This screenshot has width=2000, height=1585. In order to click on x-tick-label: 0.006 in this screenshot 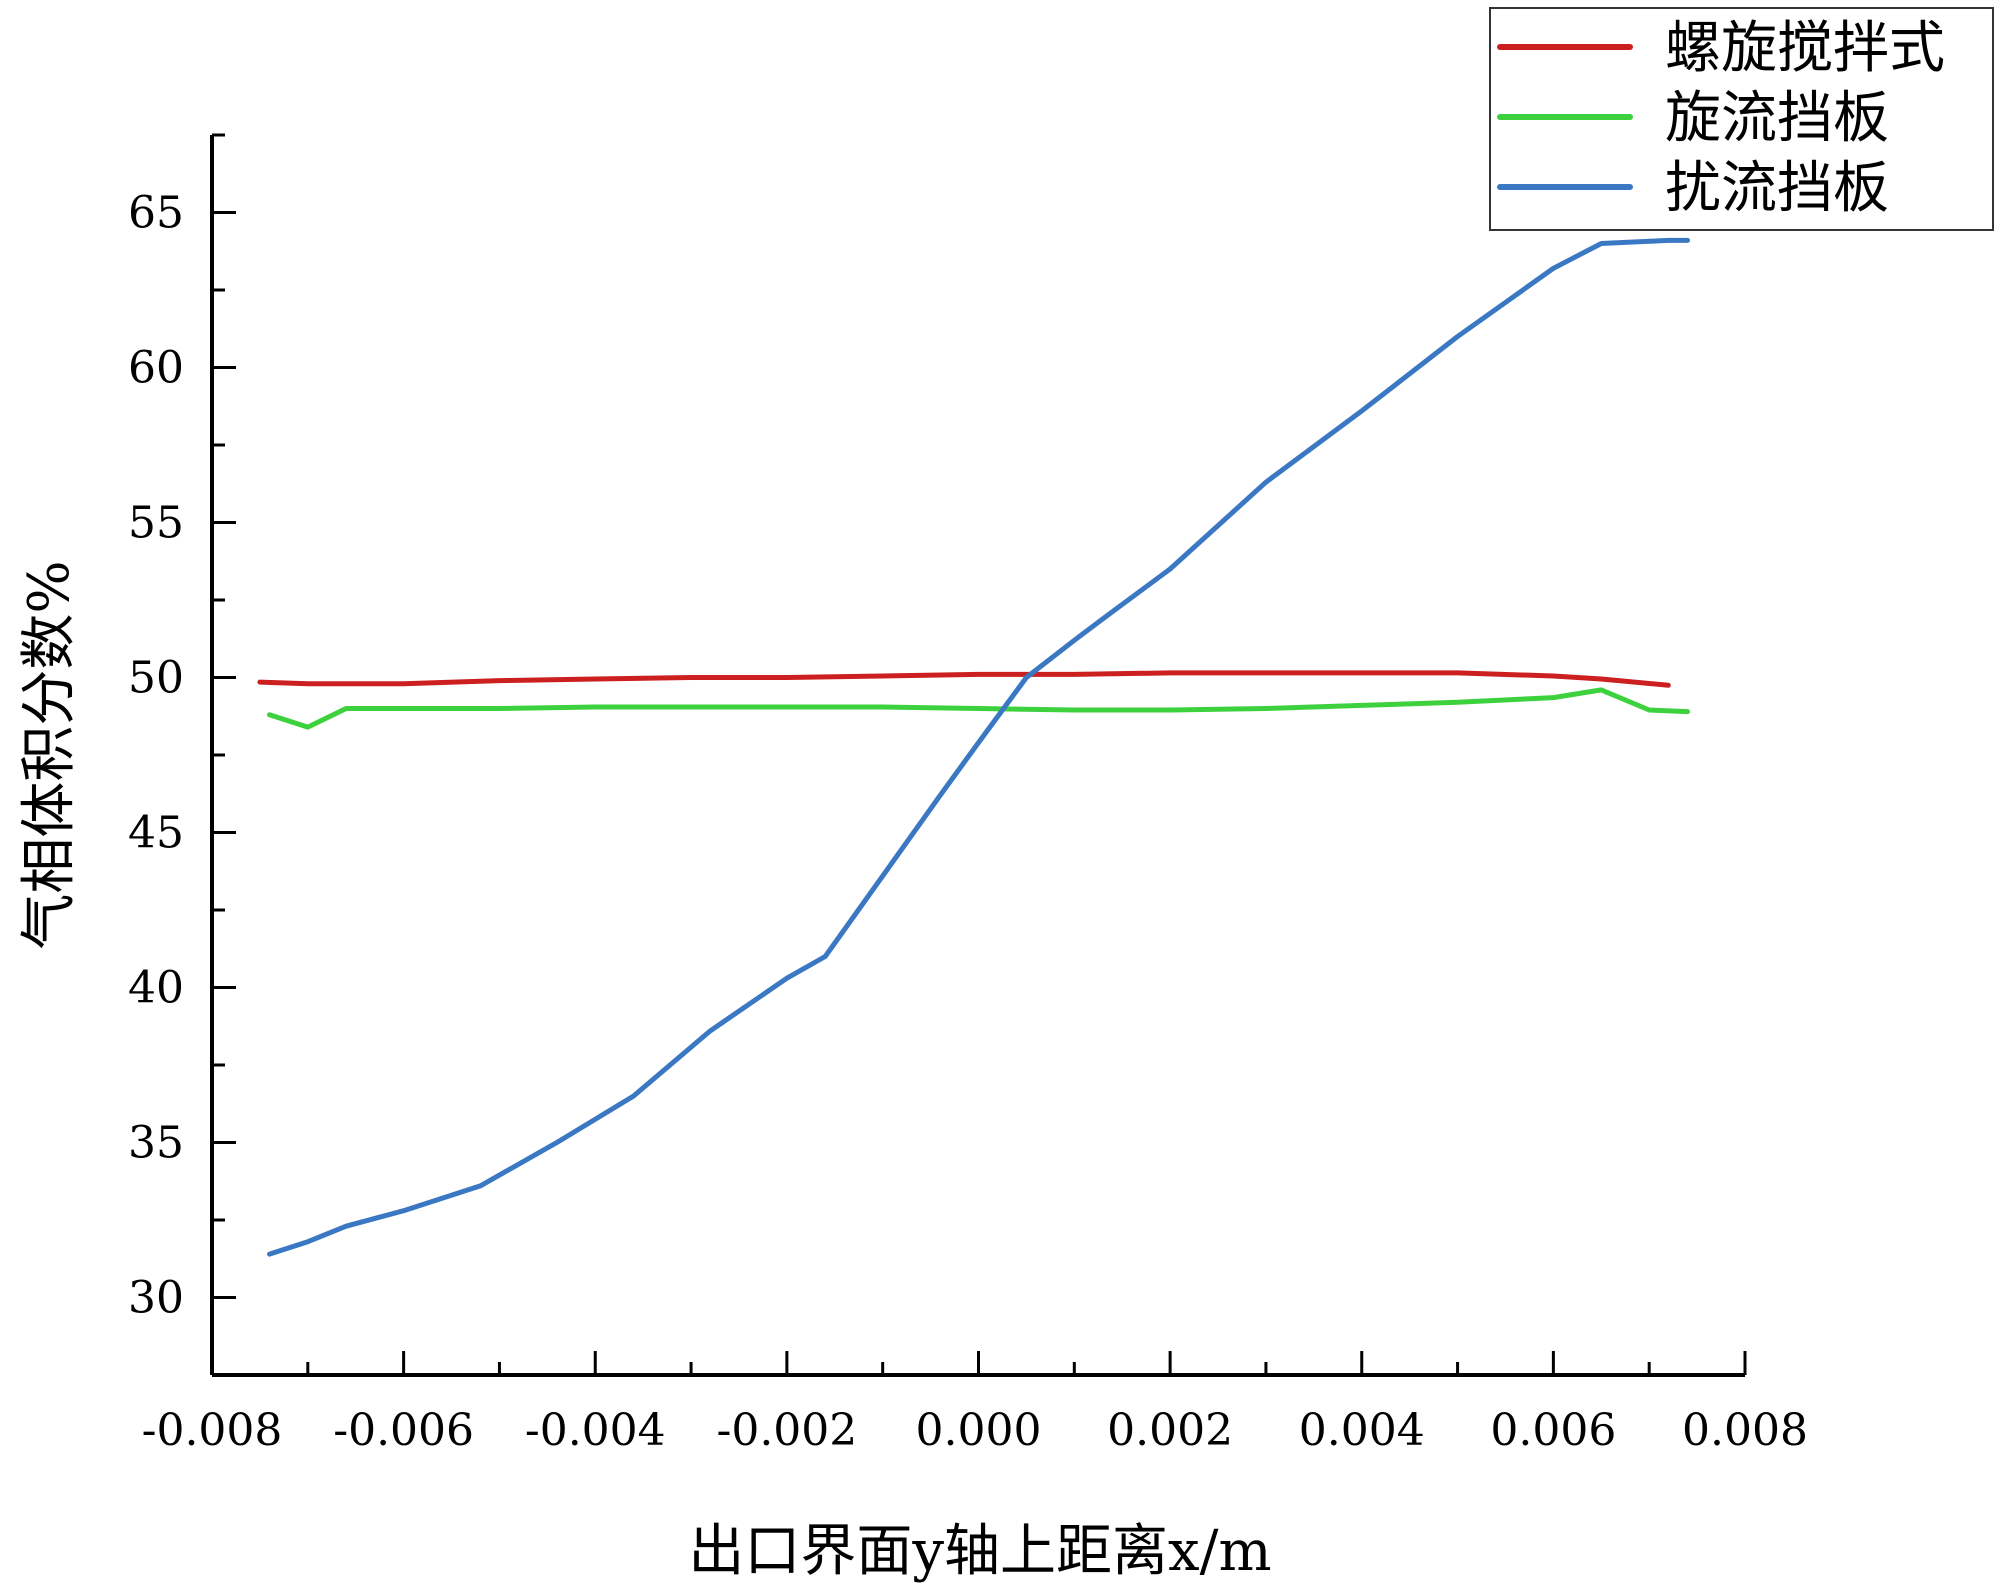, I will do `click(1553, 1430)`.